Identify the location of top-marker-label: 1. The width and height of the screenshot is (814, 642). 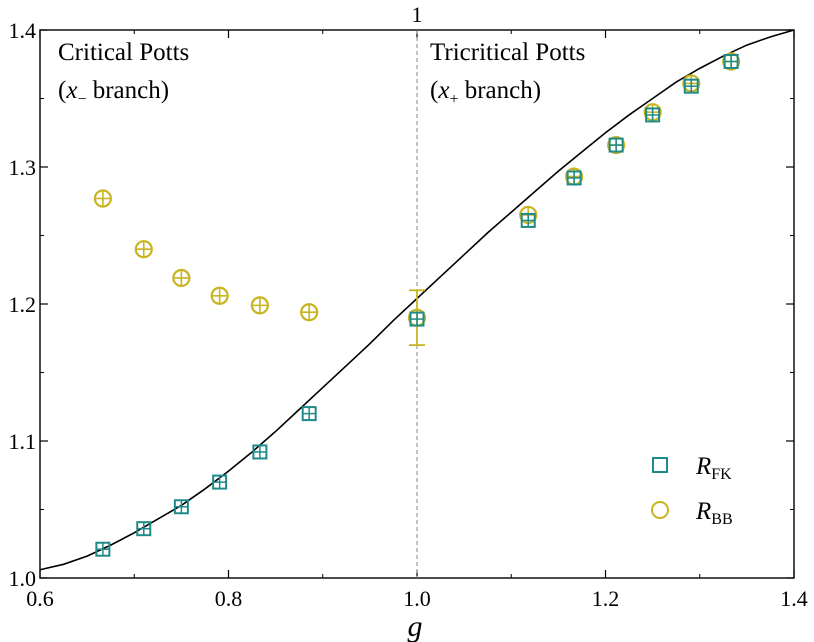
(417, 14).